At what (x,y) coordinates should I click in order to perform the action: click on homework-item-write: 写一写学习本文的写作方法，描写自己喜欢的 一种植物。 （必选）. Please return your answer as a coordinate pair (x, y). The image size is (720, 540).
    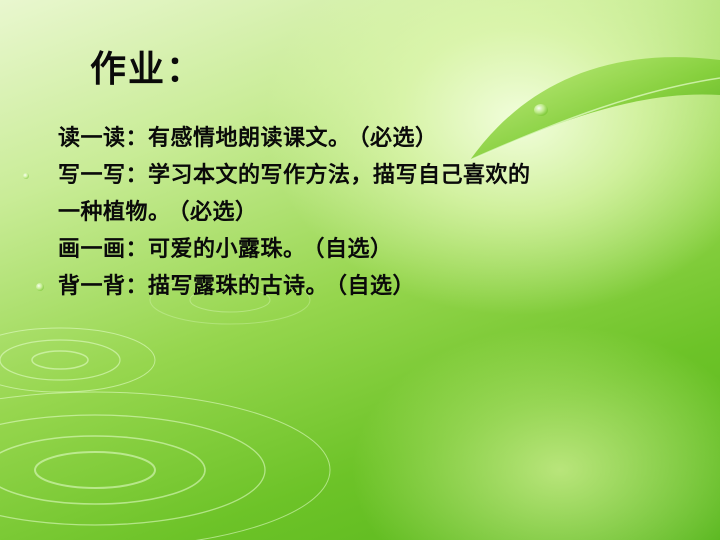
    Looking at the image, I should click on (363, 194).